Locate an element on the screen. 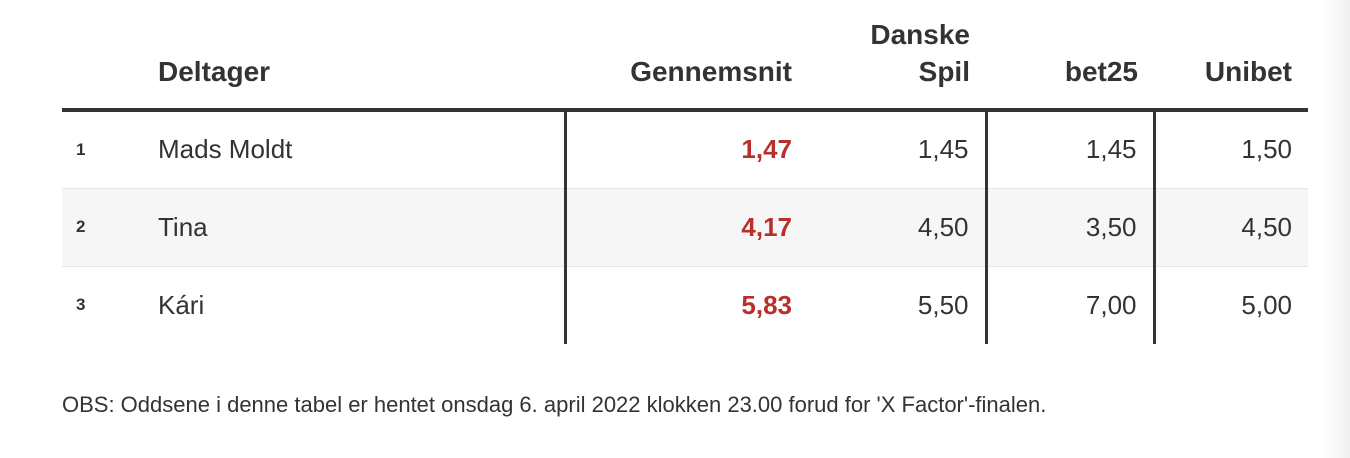 Image resolution: width=1350 pixels, height=458 pixels. header-bet25: bet25 is located at coordinates (1070, 56).